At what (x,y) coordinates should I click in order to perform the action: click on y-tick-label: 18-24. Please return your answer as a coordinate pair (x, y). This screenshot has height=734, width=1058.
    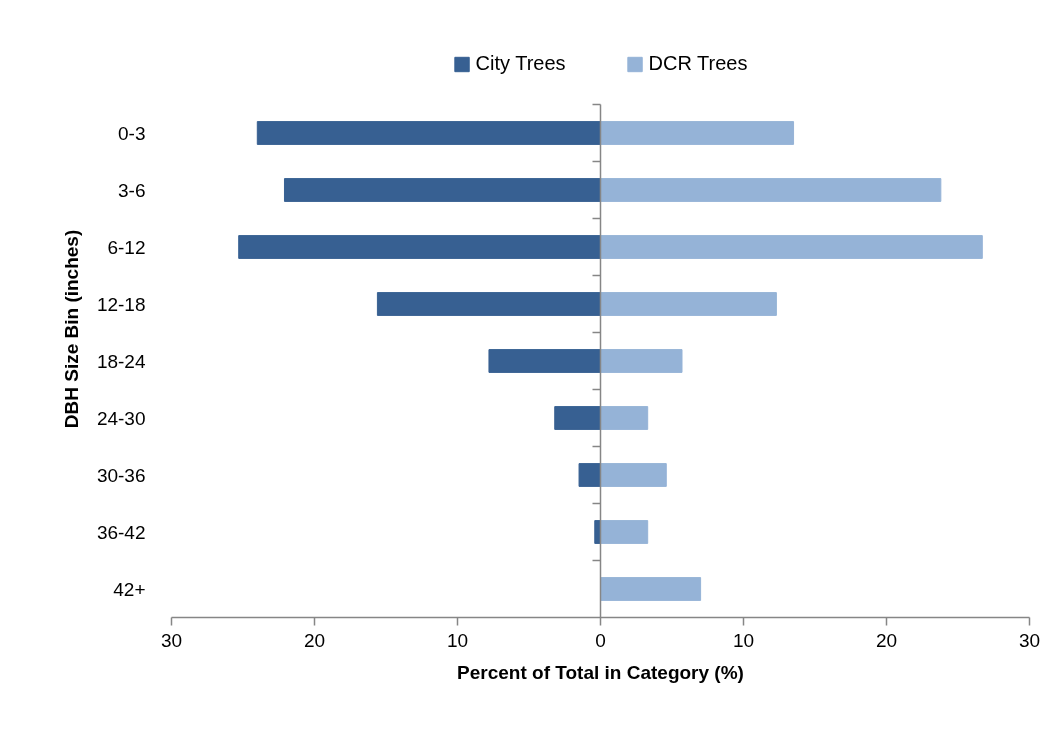
    Looking at the image, I should click on (121, 361).